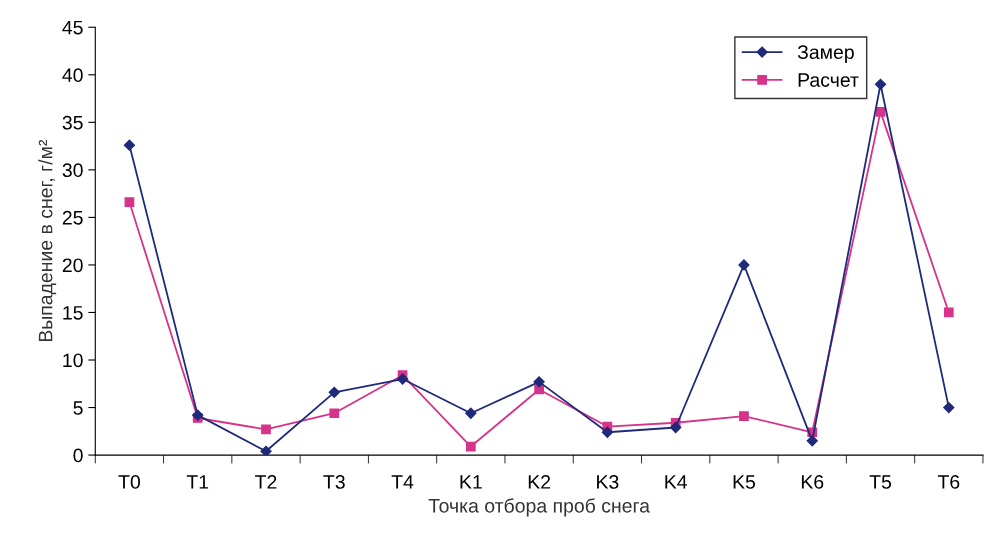 The image size is (1003, 545). I want to click on x-axis-title: Точка отбора проб снега, so click(539, 507).